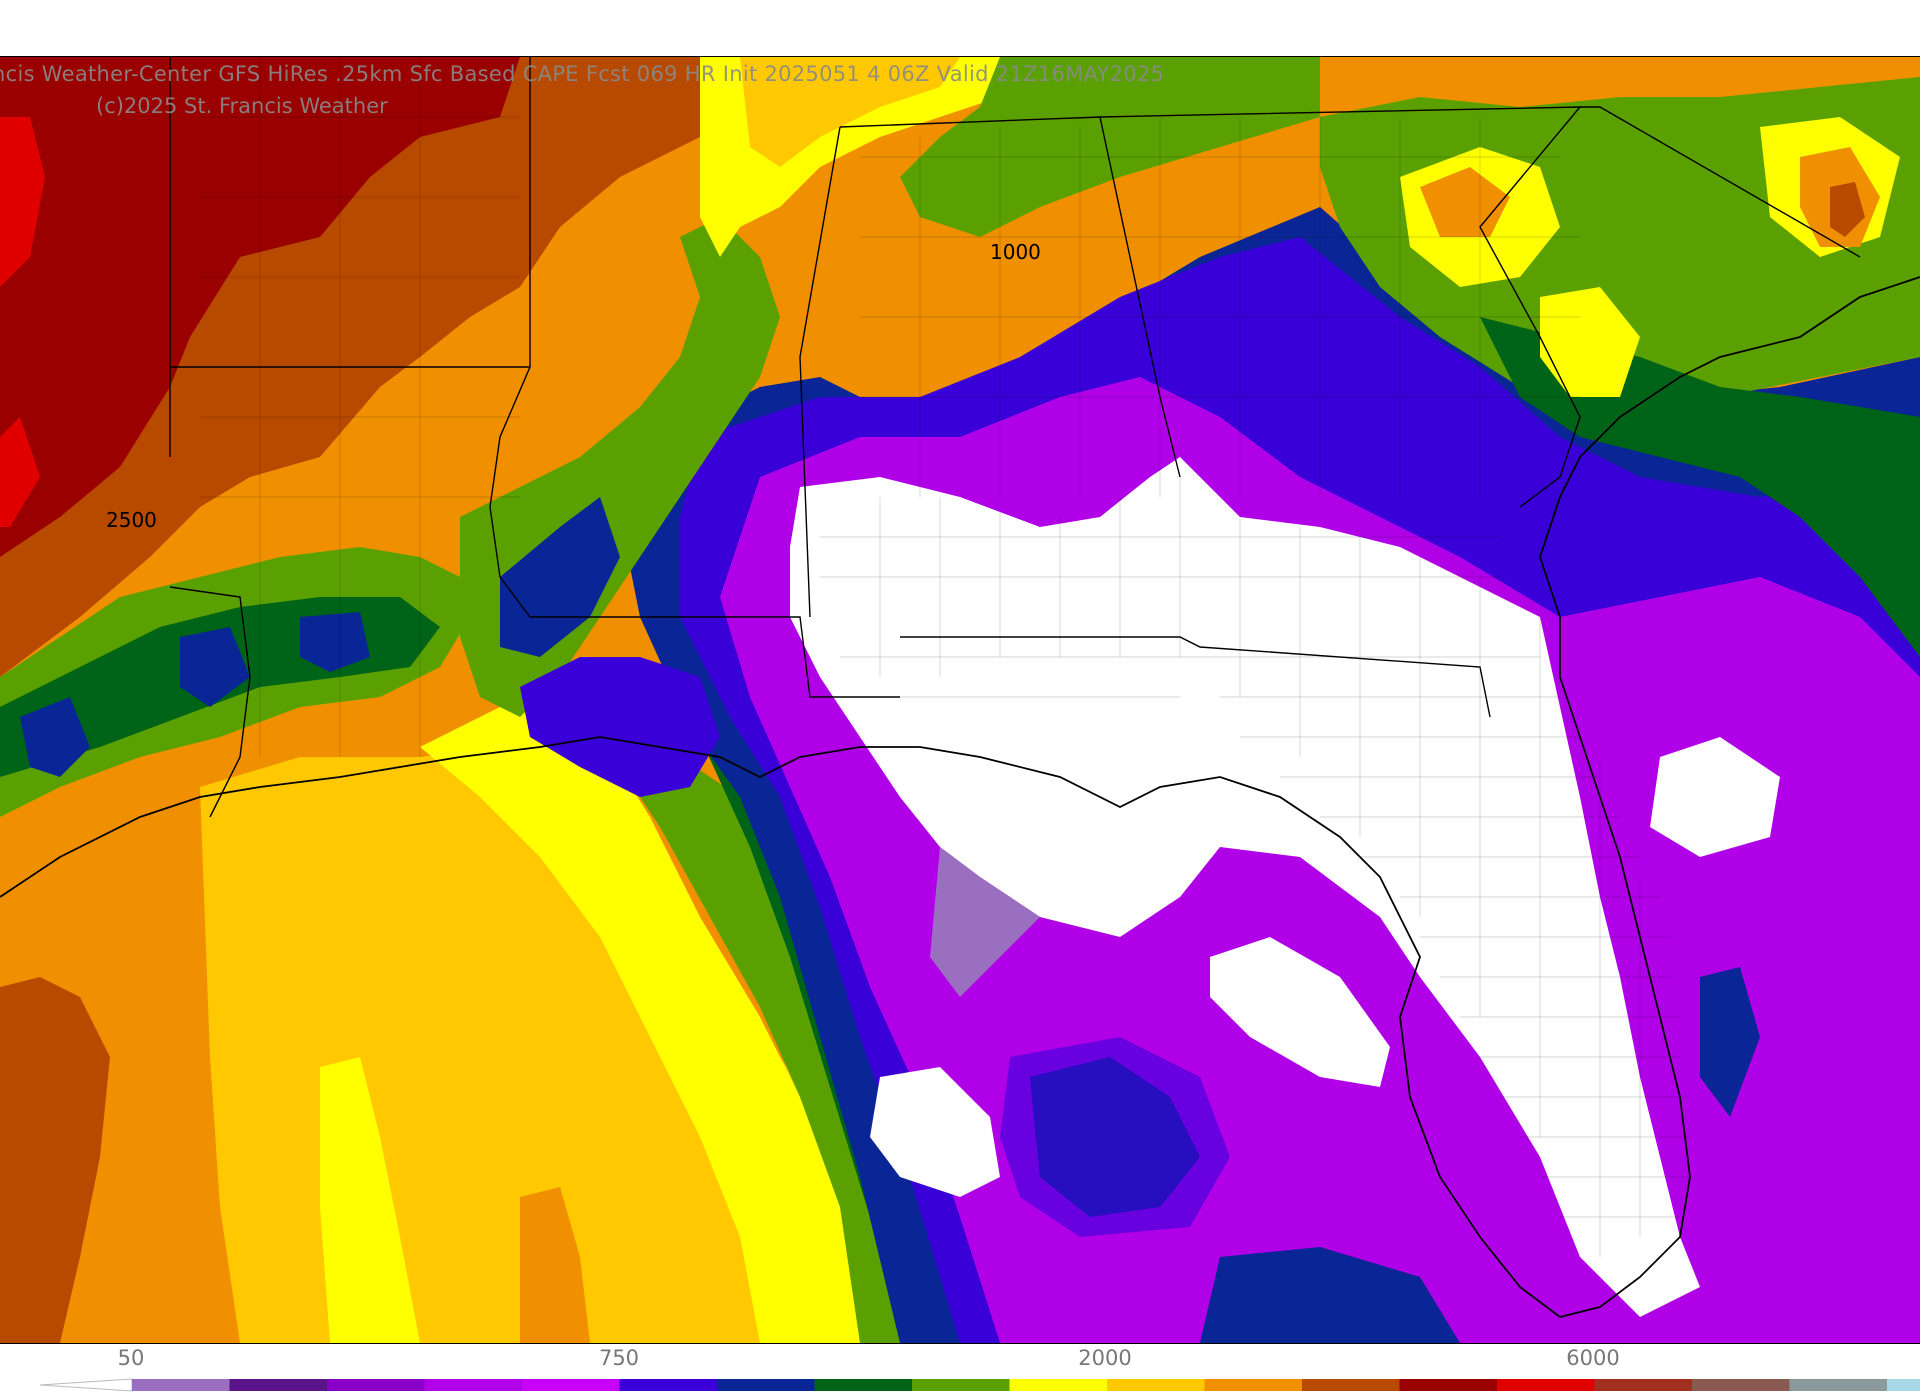 Image resolution: width=1920 pixels, height=1400 pixels. I want to click on colorbar-tick-2000: 2000, so click(1105, 1358).